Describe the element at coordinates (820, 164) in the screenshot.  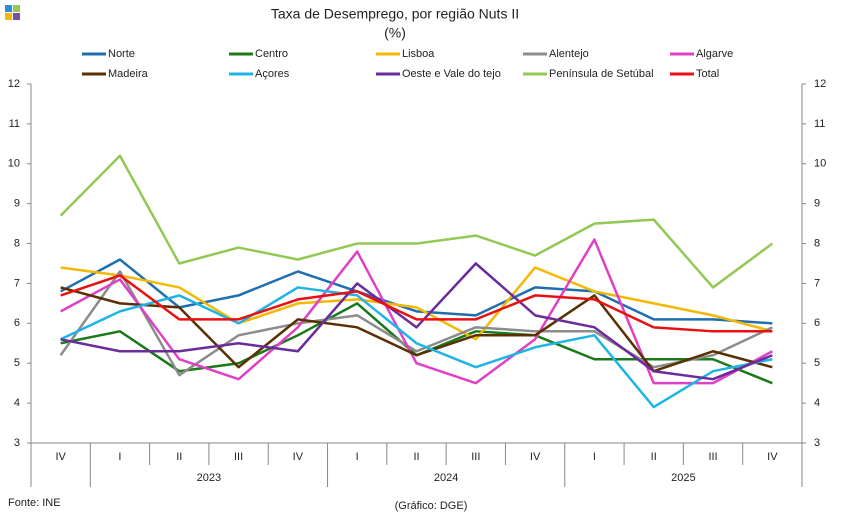
I see `y2-tick-label: 10` at that location.